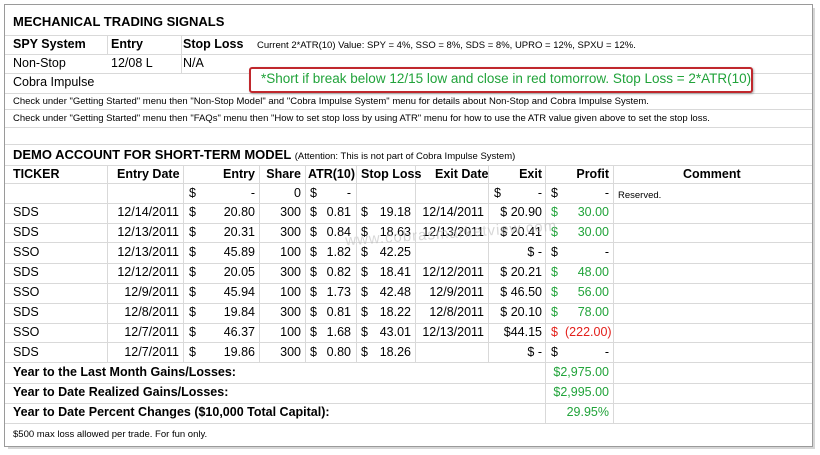 The image size is (820, 455). Describe the element at coordinates (395, 212) in the screenshot. I see `cell-stop: 19.18` at that location.